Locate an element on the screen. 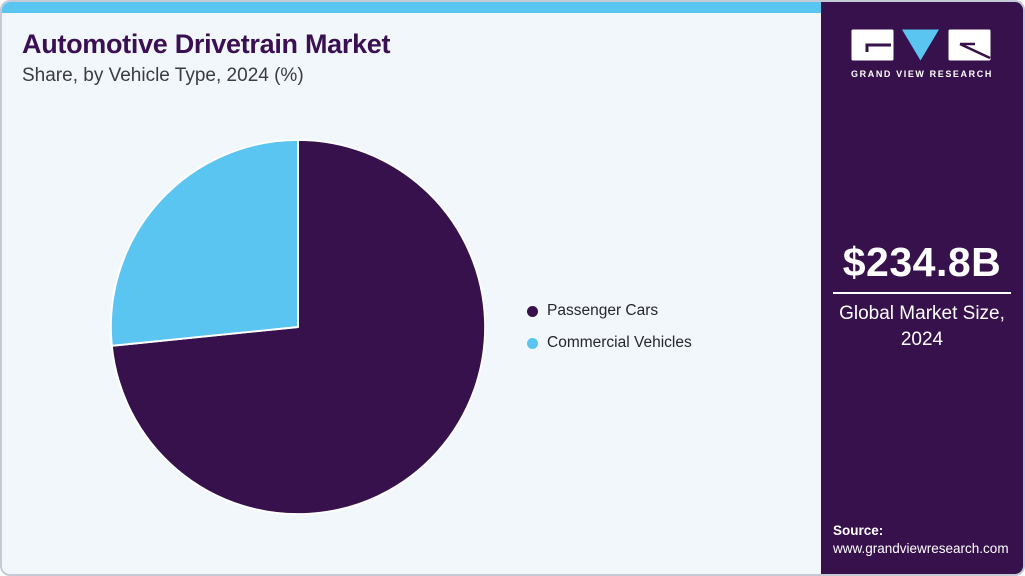  legend-label: Commercial Vehicles is located at coordinates (619, 342).